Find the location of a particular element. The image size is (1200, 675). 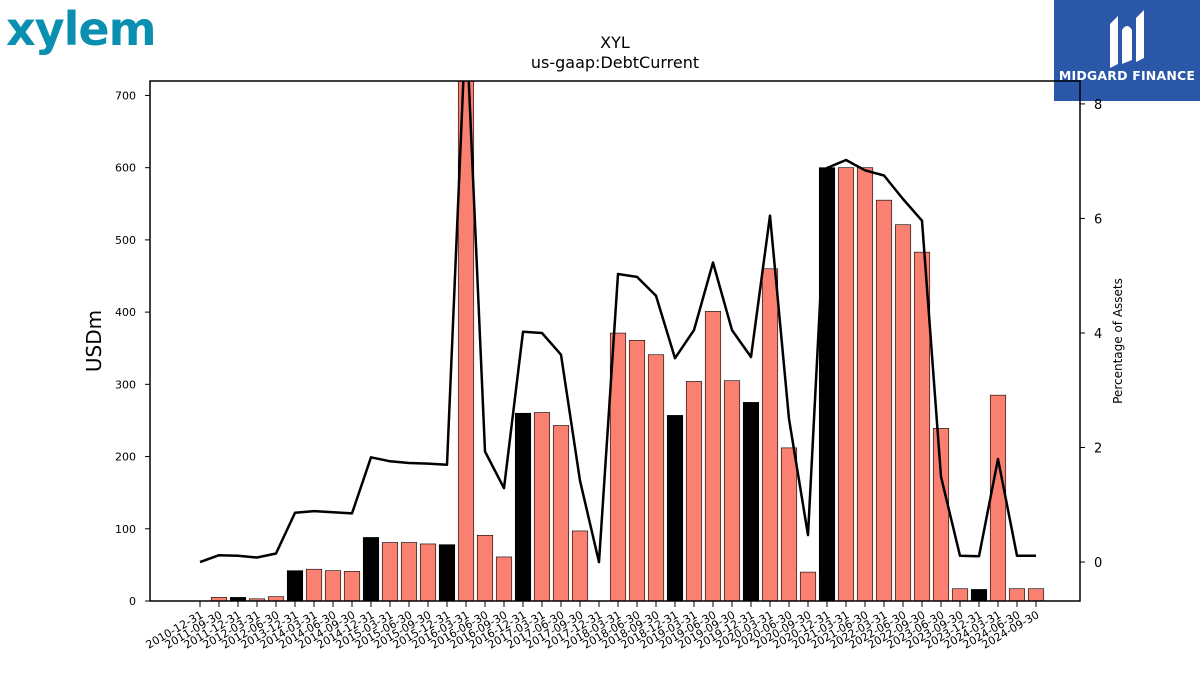

chart-subtitle: us-gaap:DebtCurrent is located at coordinates (615, 62).